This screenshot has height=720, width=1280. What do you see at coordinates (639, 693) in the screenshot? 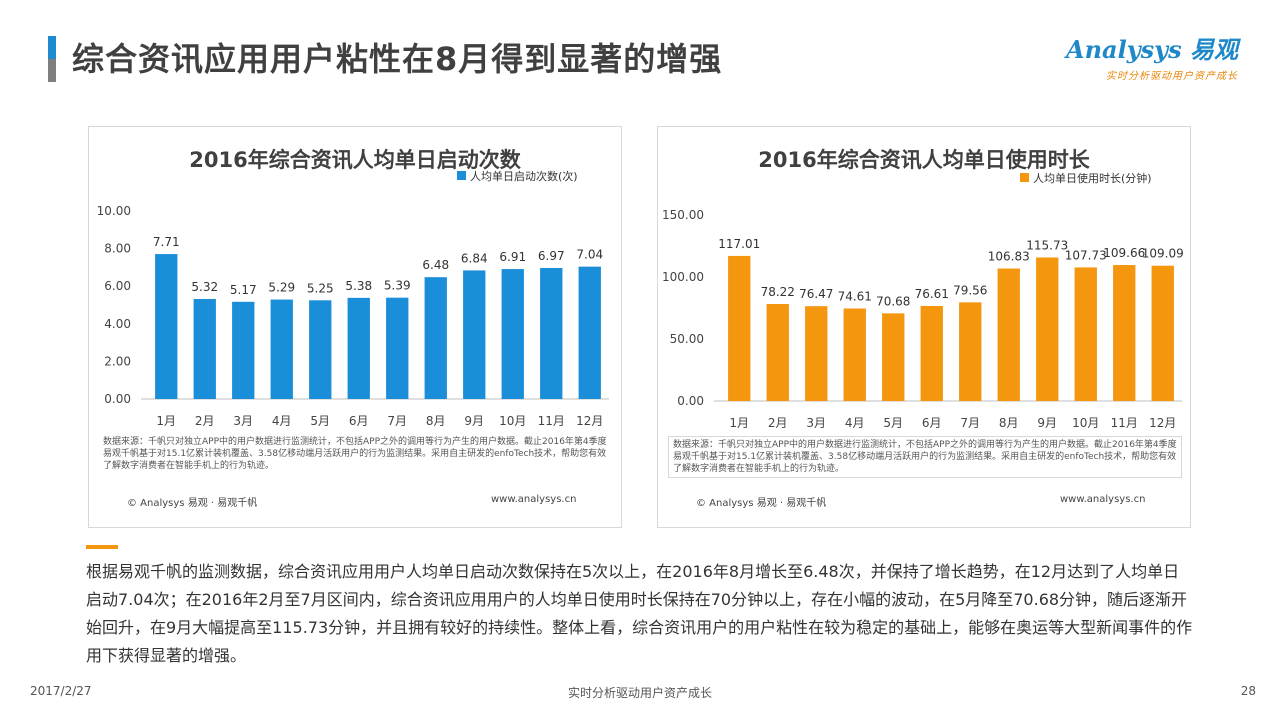
I see `footer-slogan: 实时分析驱动用户资产成长` at bounding box center [639, 693].